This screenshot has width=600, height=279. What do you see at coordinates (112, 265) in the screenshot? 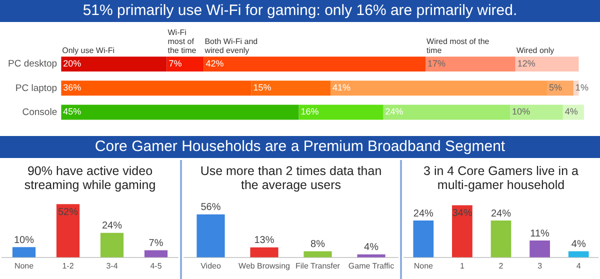
I see `x-tick-label: 3-4` at bounding box center [112, 265].